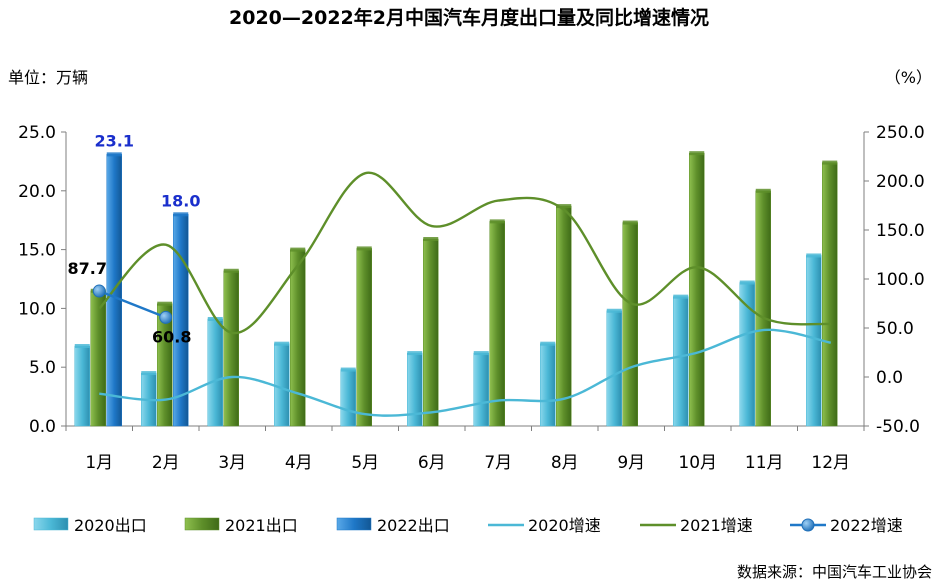  What do you see at coordinates (166, 463) in the screenshot?
I see `x-tick-label: 2月` at bounding box center [166, 463].